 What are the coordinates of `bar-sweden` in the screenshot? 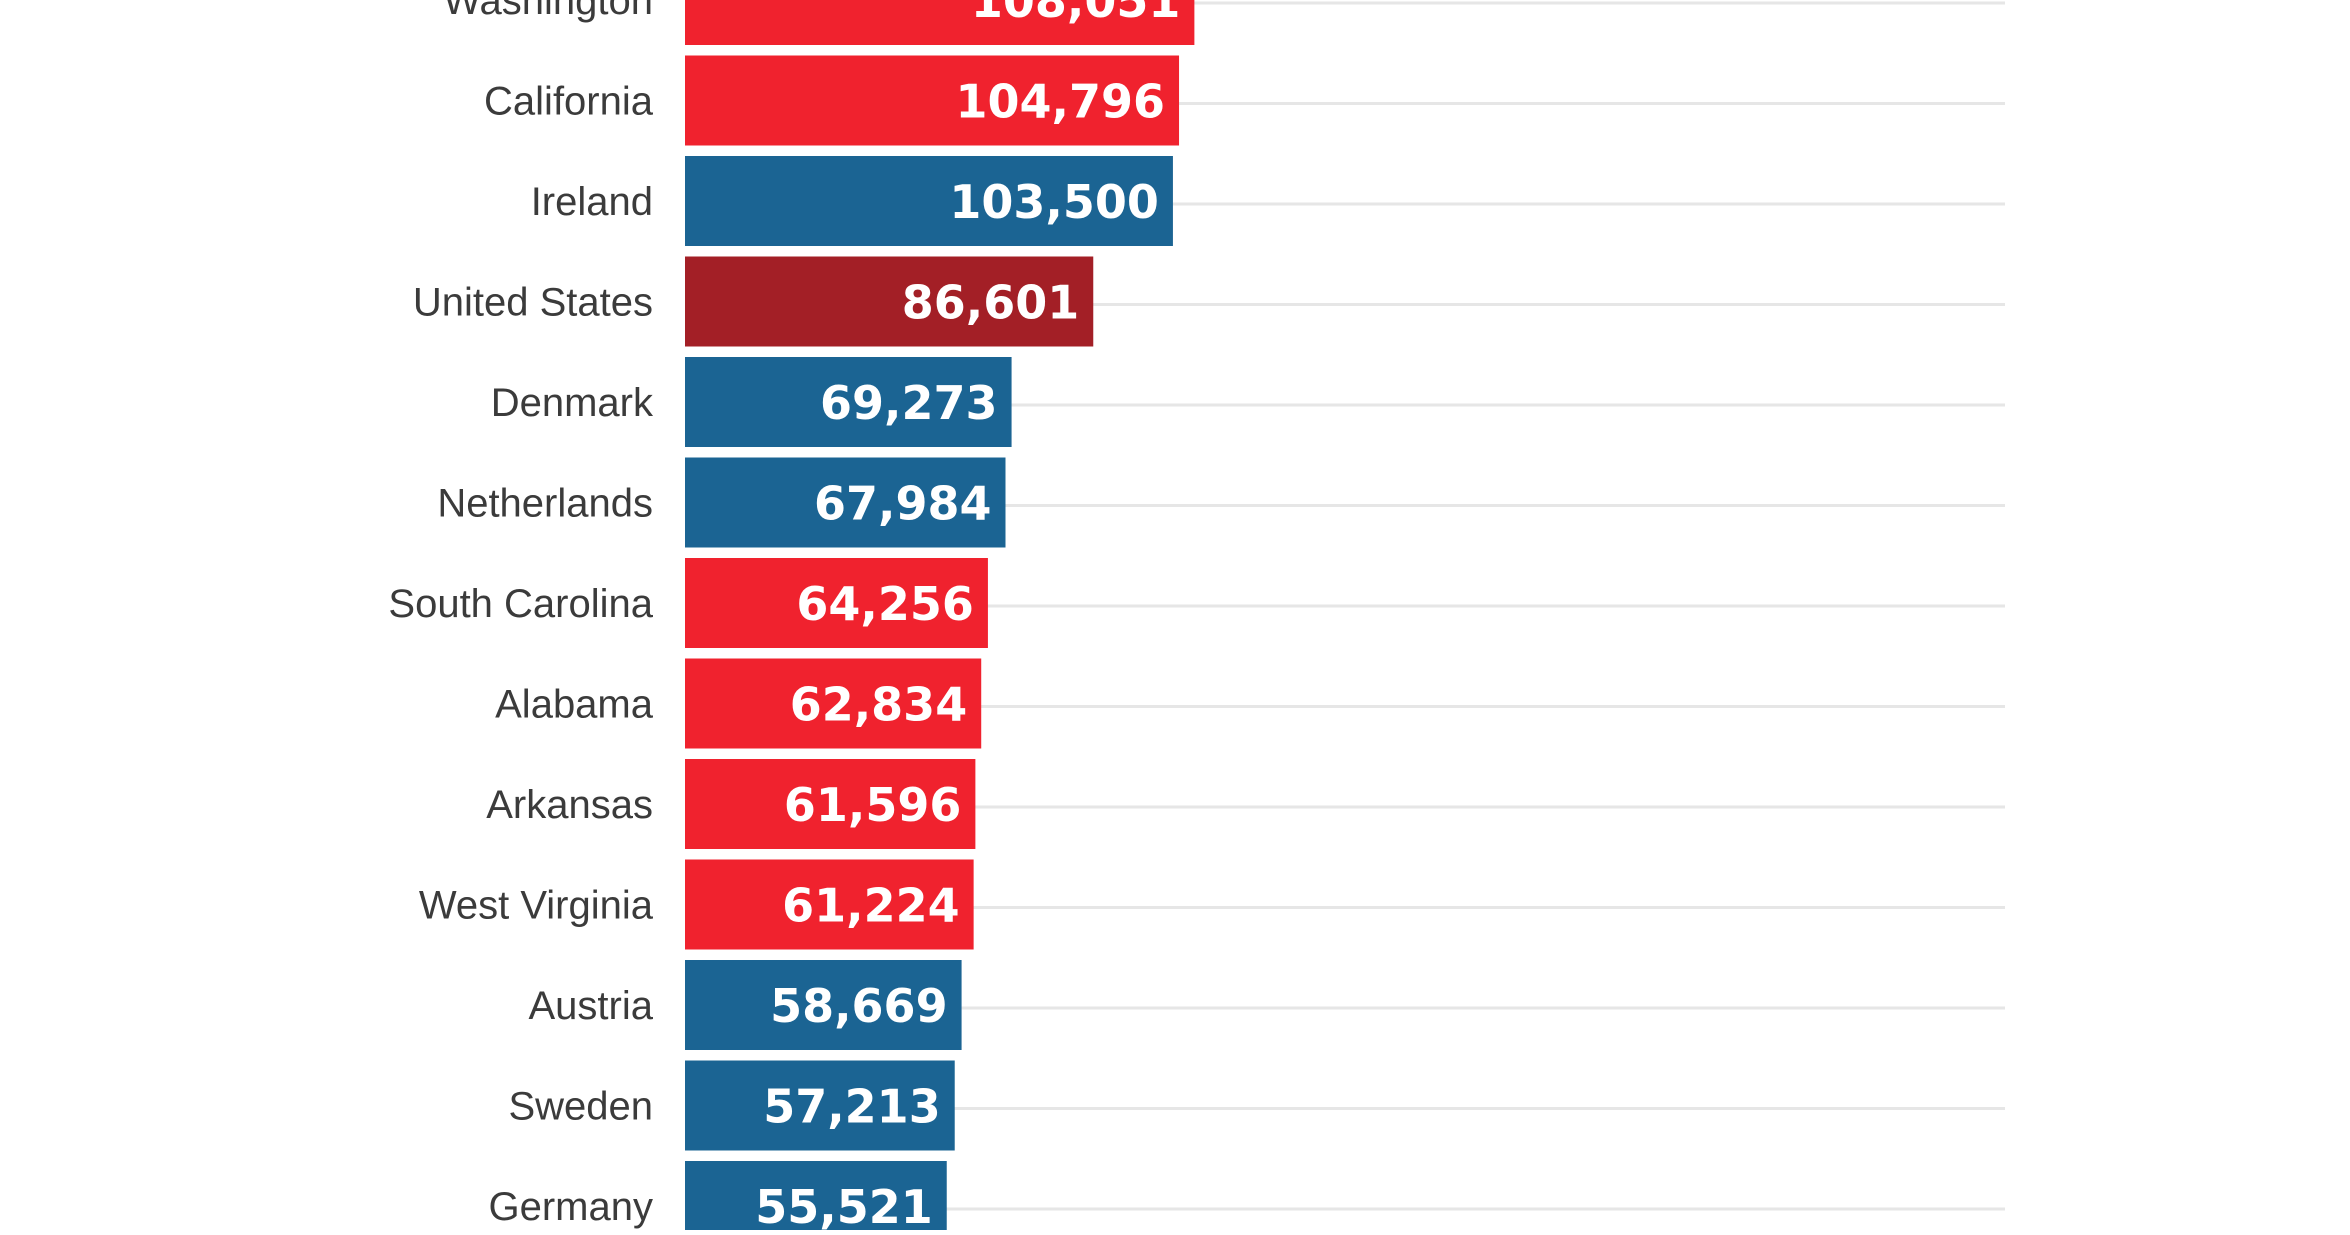 It's located at (820, 1105).